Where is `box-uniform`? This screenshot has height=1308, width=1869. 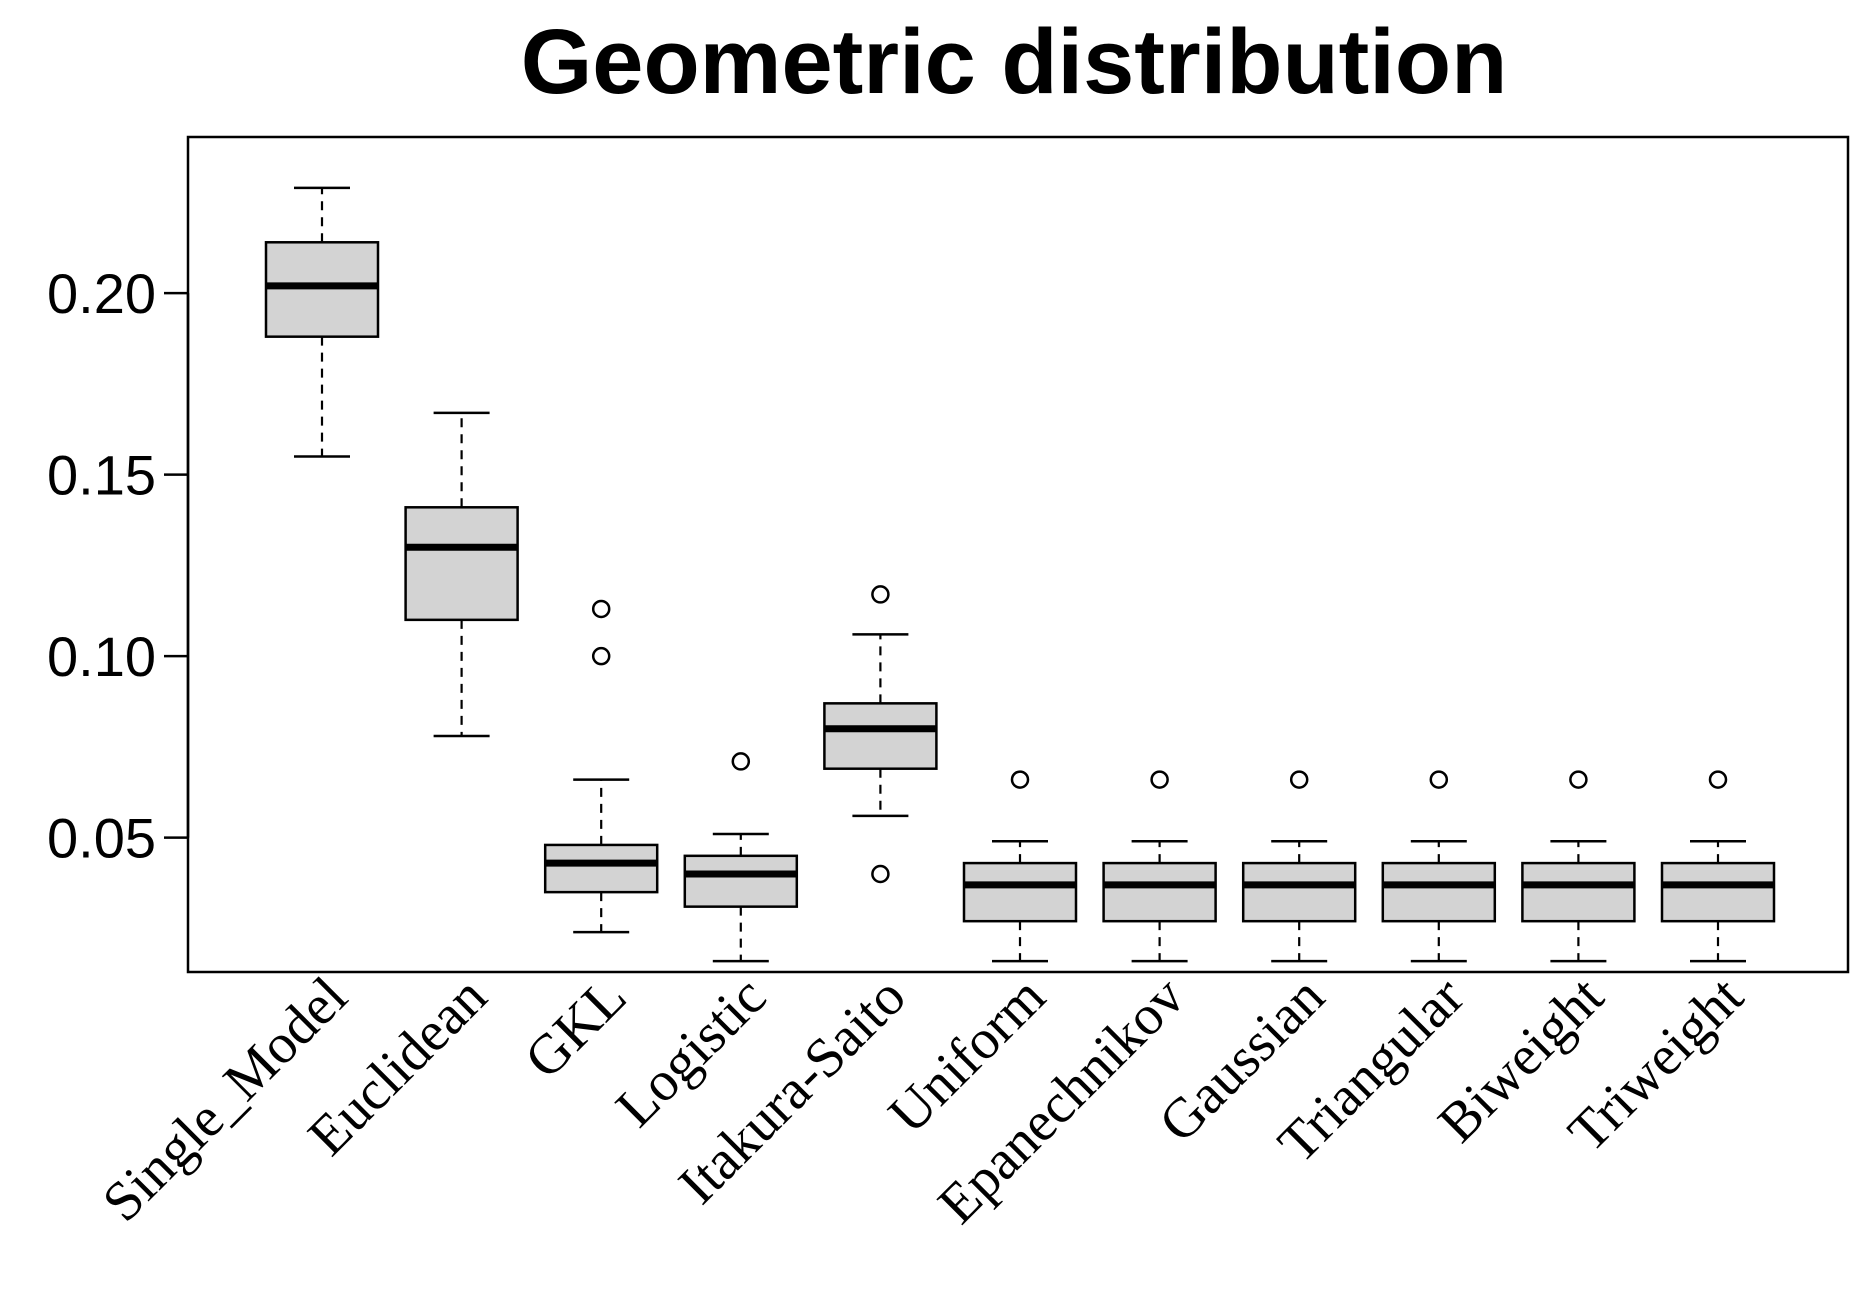
box-uniform is located at coordinates (1020, 866).